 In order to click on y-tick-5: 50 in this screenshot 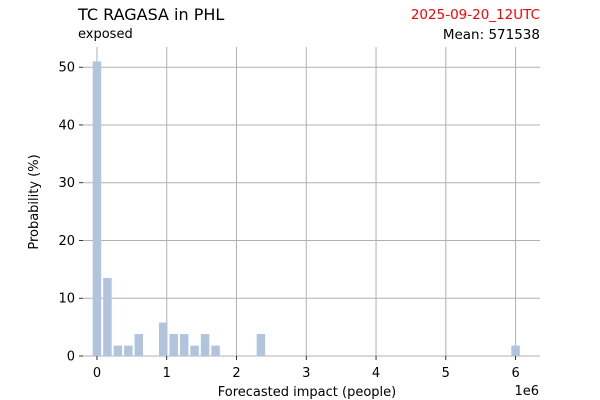, I will do `click(70, 68)`.